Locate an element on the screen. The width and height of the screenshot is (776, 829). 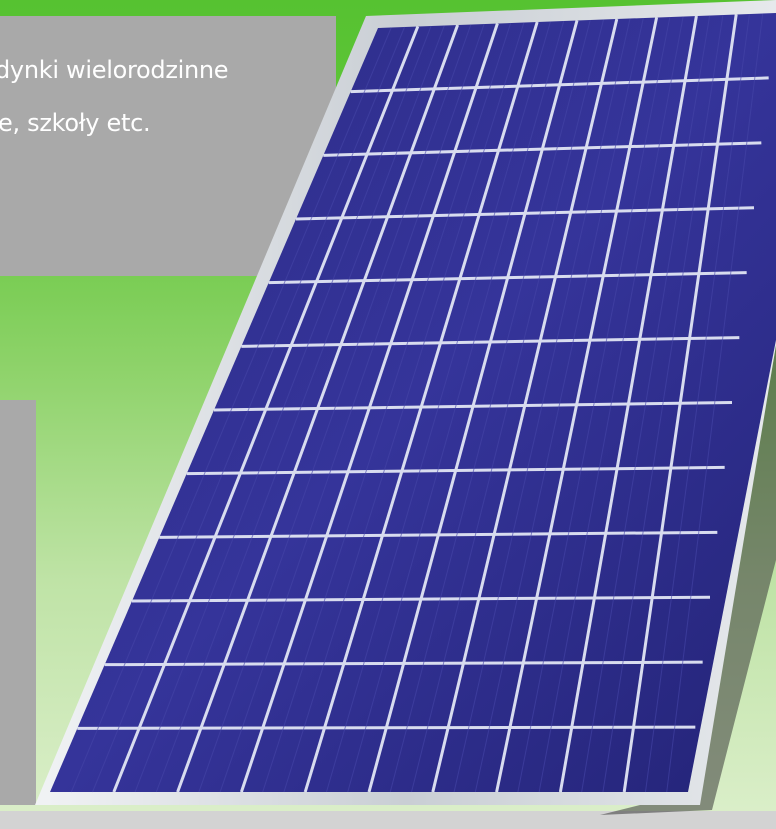
panel-column-divider is located at coordinates (680, 403).